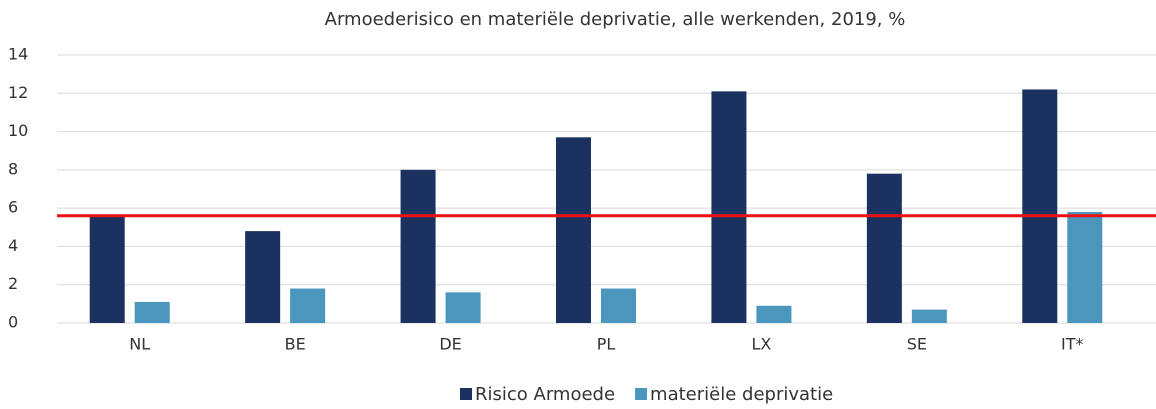  What do you see at coordinates (1072, 344) in the screenshot?
I see `x-tick-label: IT*` at bounding box center [1072, 344].